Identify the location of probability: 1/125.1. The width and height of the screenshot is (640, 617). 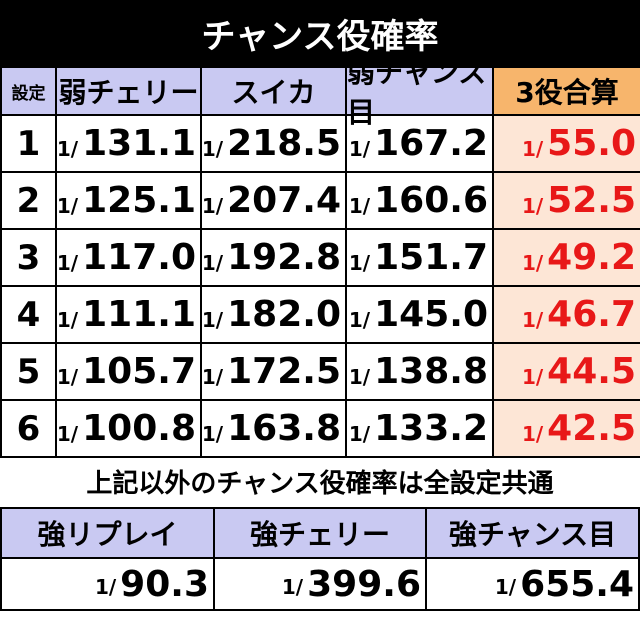
(128, 200).